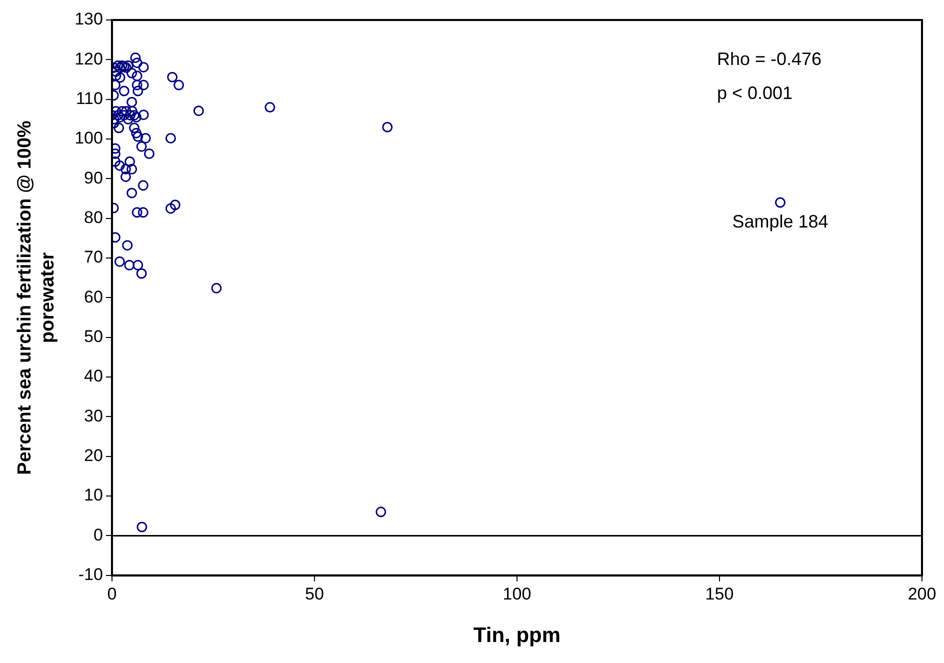 The height and width of the screenshot is (663, 944). I want to click on y-tick-label: 40, so click(93, 376).